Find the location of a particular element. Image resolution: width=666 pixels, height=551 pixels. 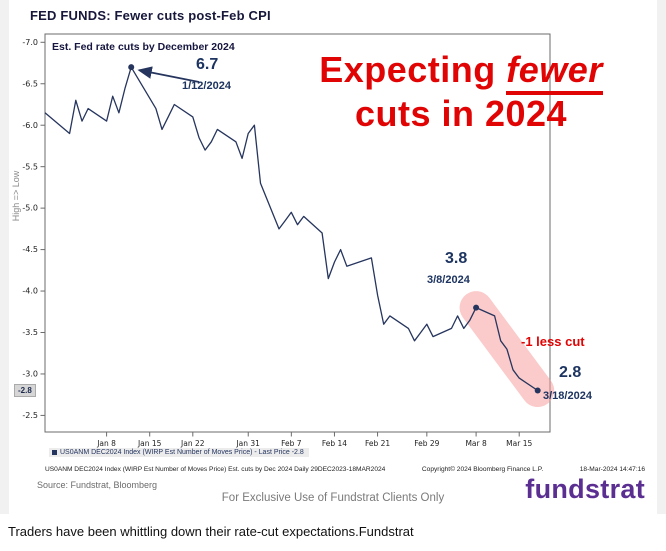

svg-text: -5.5 is located at coordinates (30, 166).